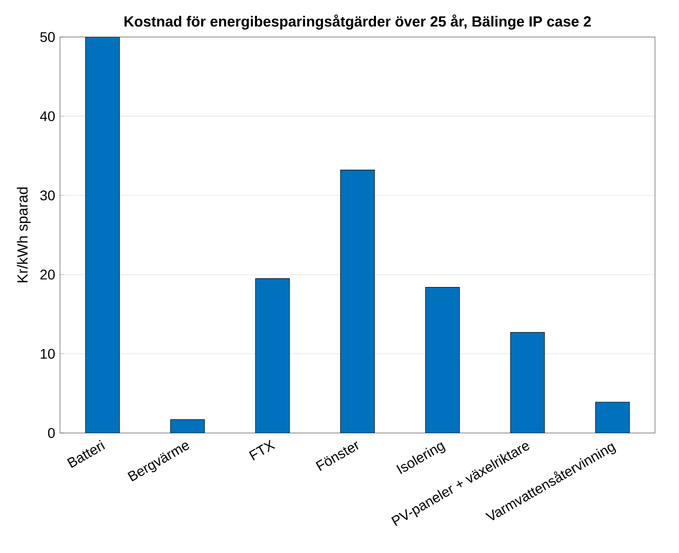  What do you see at coordinates (262, 450) in the screenshot?
I see `x-tick-label: FTX` at bounding box center [262, 450].